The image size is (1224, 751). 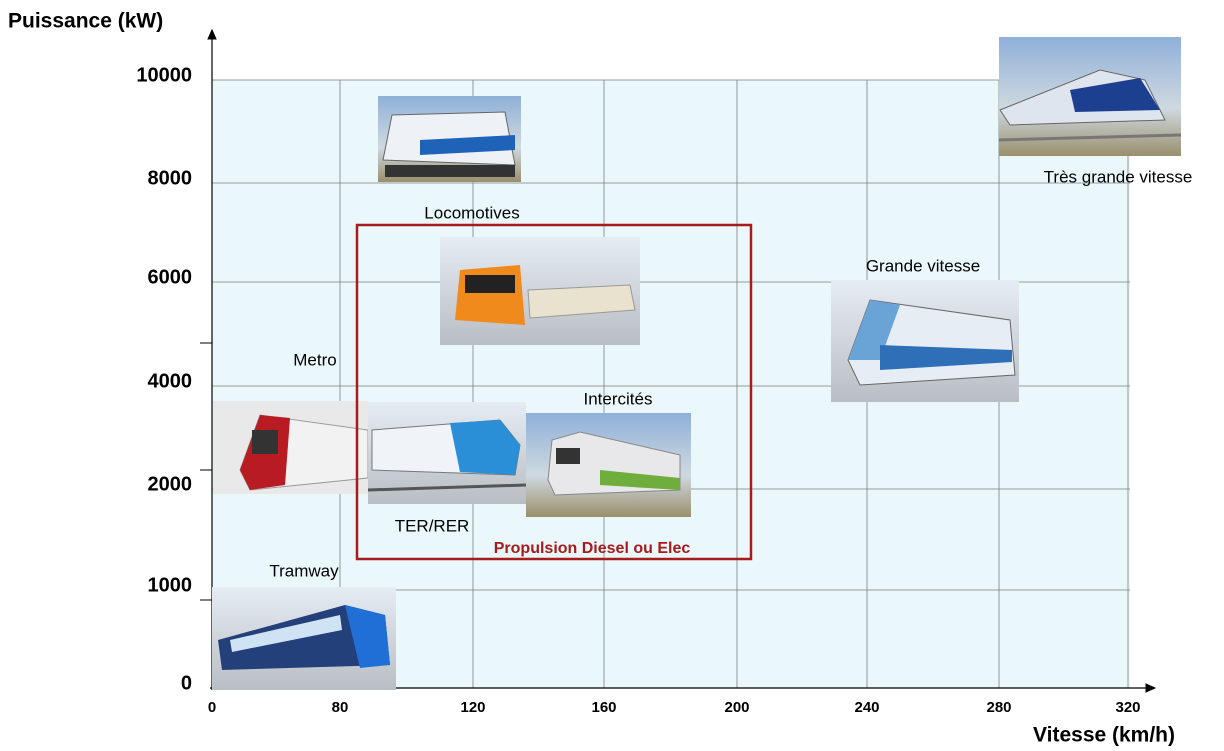 What do you see at coordinates (1127, 707) in the screenshot?
I see `x-tick-label: 320` at bounding box center [1127, 707].